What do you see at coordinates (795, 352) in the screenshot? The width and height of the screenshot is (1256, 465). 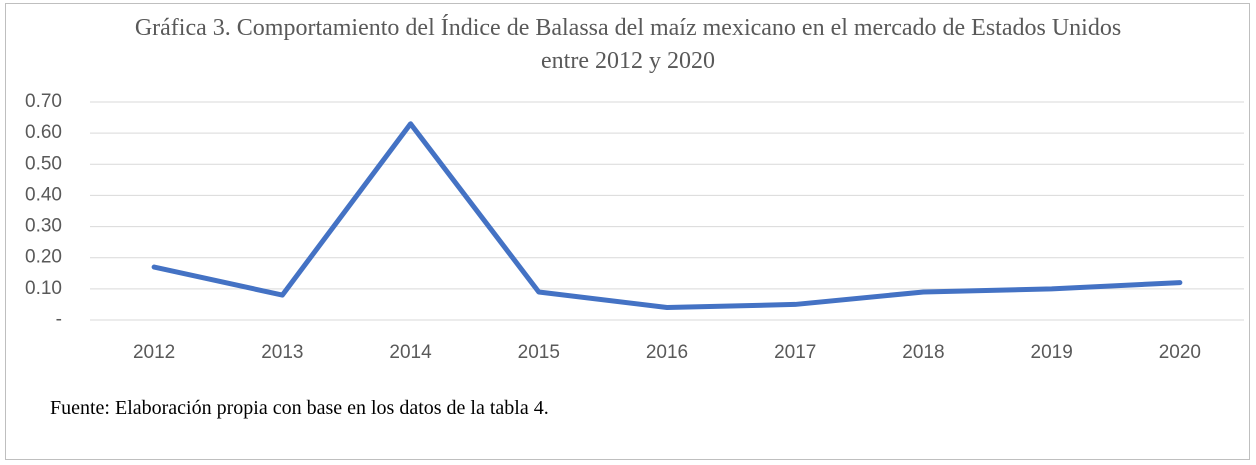 I see `x-tick-label: 2017` at bounding box center [795, 352].